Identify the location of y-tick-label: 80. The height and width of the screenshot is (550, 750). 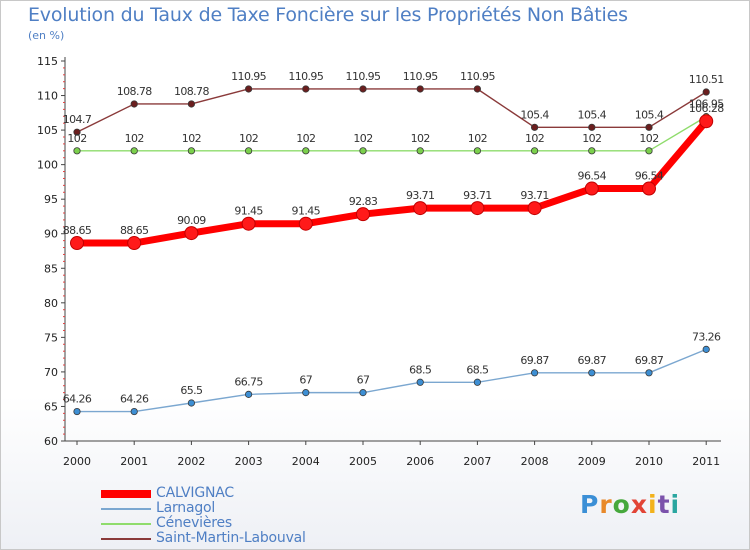
(51, 303).